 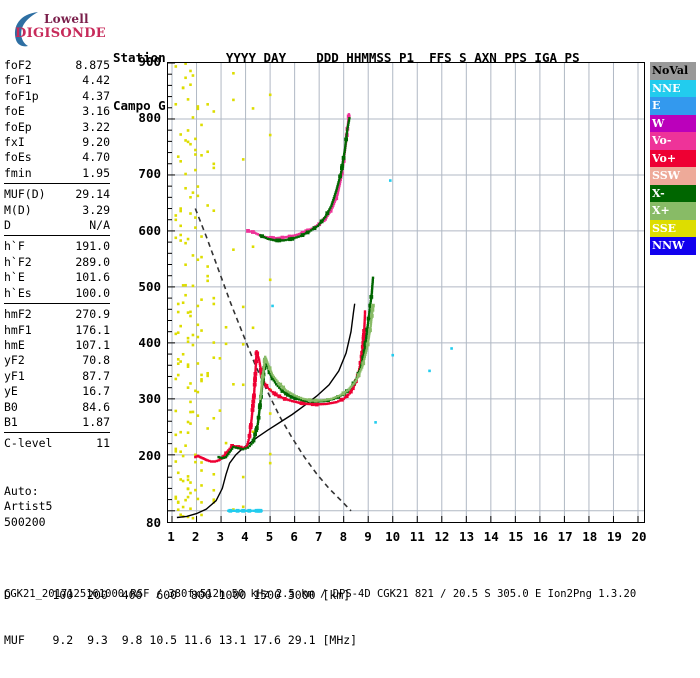 What do you see at coordinates (516, 536) in the screenshot?
I see `x-tick-label-15: 15` at bounding box center [516, 536].